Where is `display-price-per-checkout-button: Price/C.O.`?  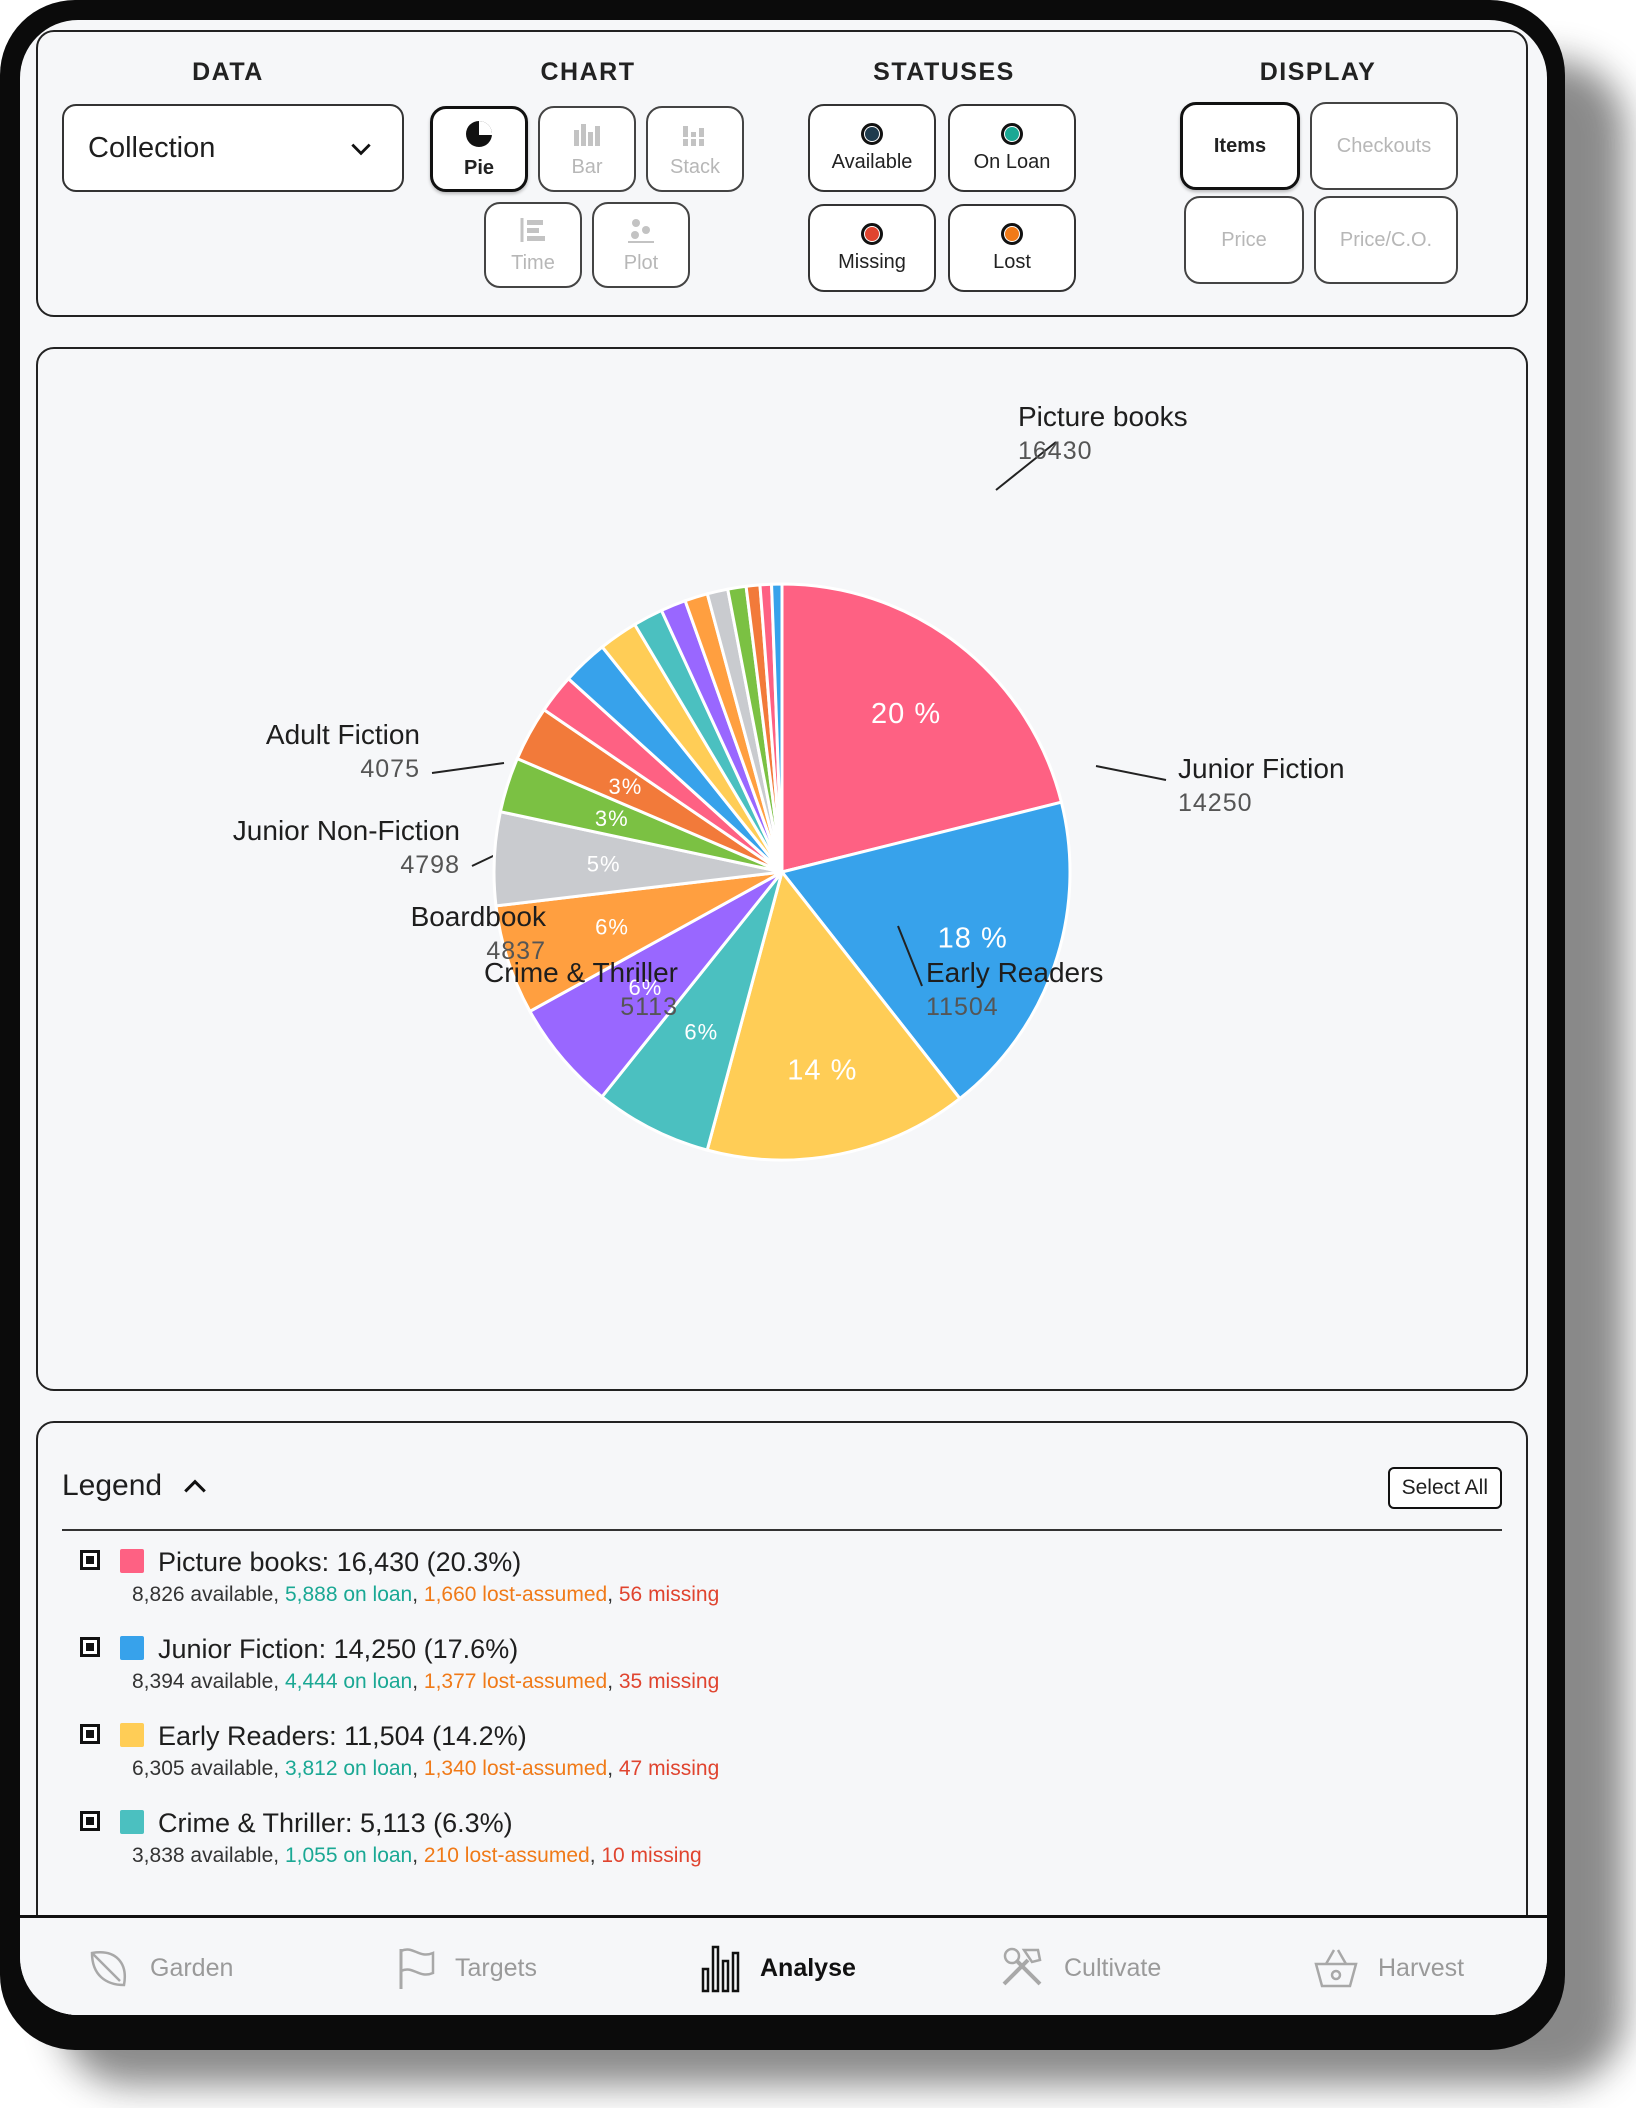
display-price-per-checkout-button: Price/C.O. is located at coordinates (1386, 240).